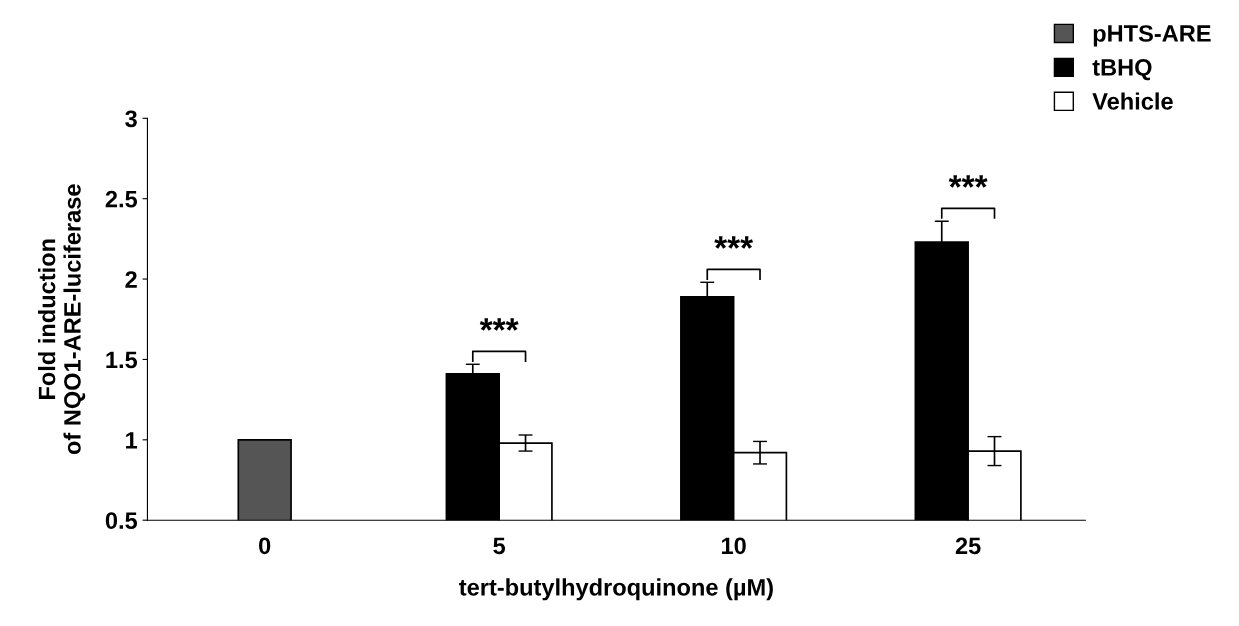 This screenshot has height=626, width=1239. Describe the element at coordinates (121, 199) in the screenshot. I see `y-tick-label: 2.5` at that location.